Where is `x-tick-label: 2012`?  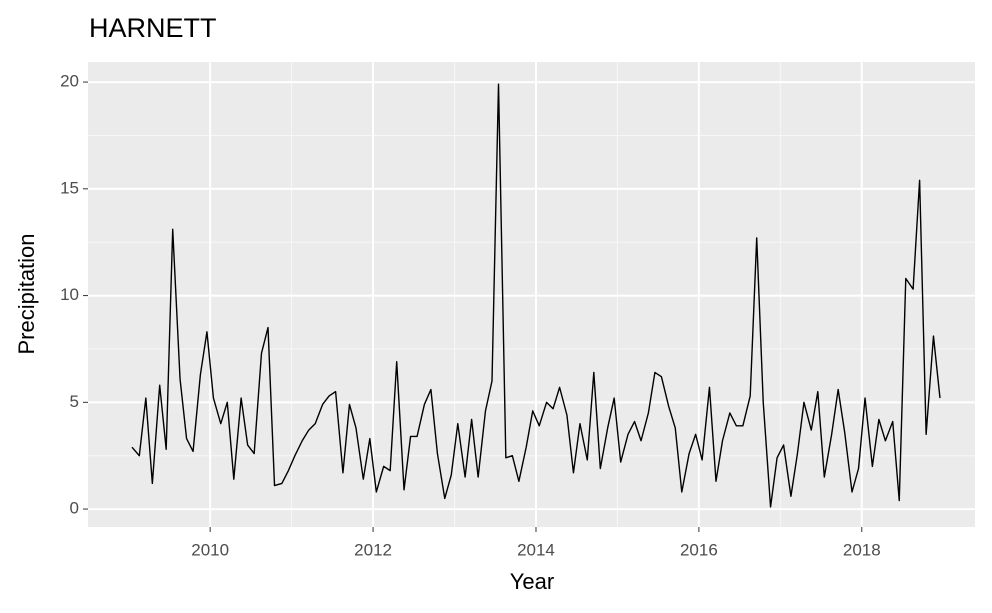
x-tick-label: 2012 is located at coordinates (373, 549).